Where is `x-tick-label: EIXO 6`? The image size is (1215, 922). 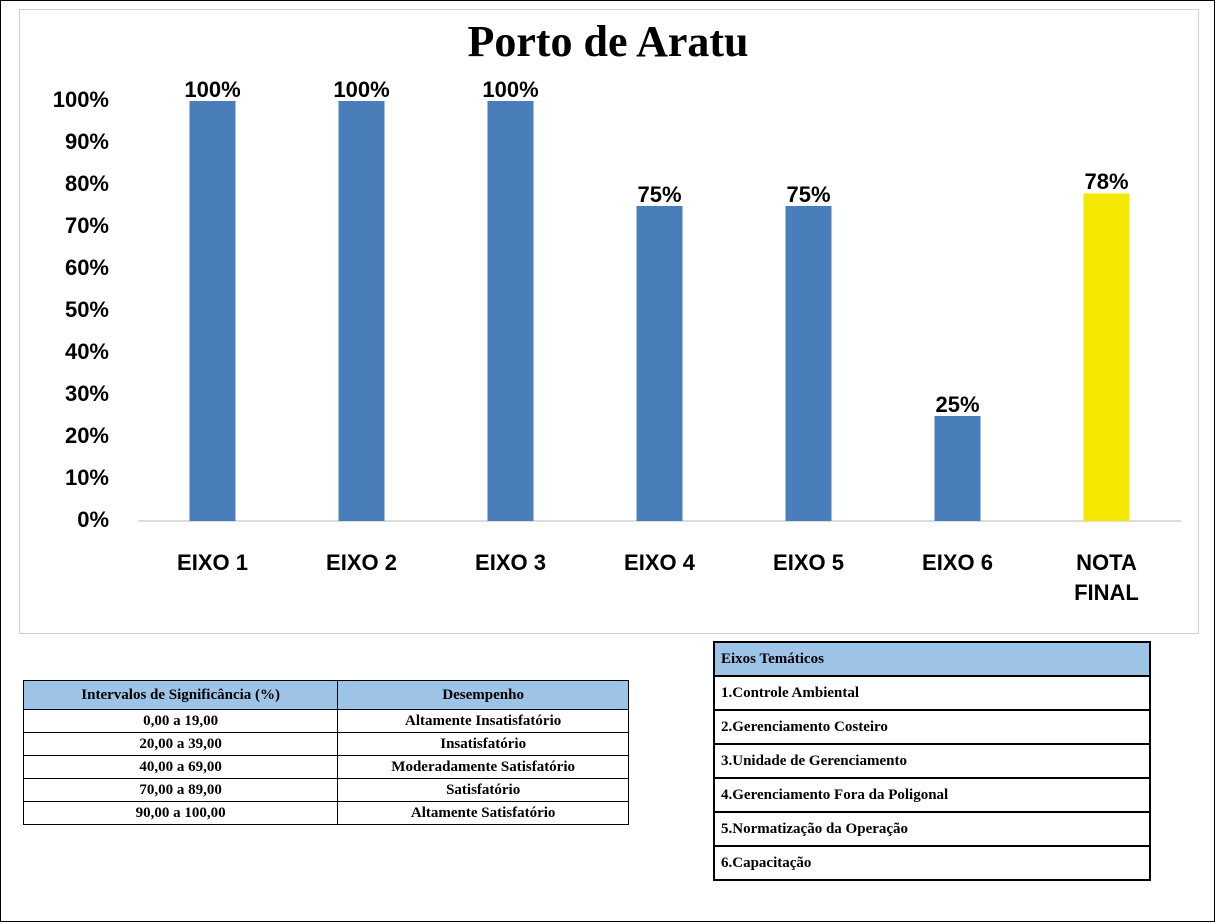 x-tick-label: EIXO 6 is located at coordinates (957, 562).